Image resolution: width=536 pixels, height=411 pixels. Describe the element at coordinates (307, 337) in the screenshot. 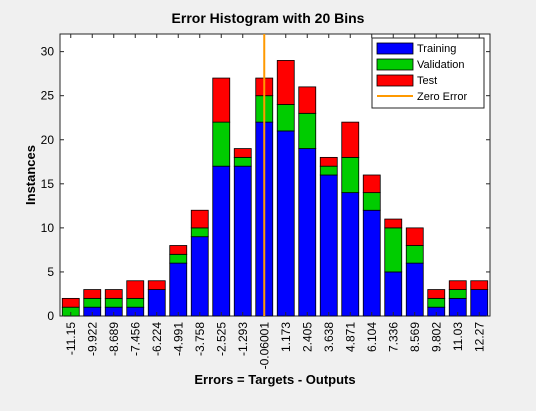

I see `x-tick-label: 2.405` at that location.